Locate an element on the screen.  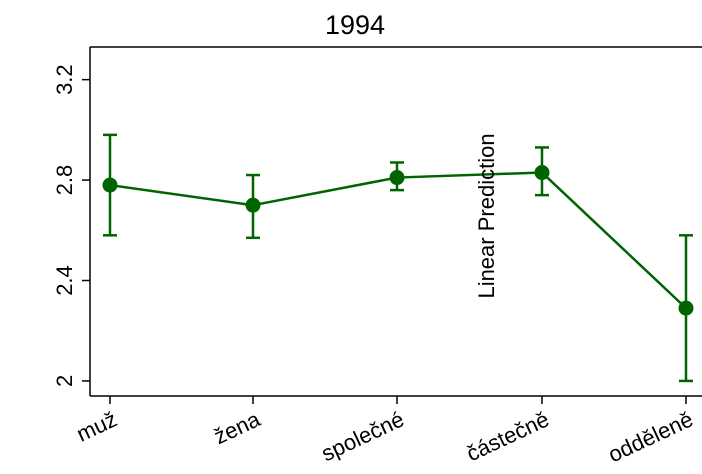
x-tick-label: společné is located at coordinates (362, 436).